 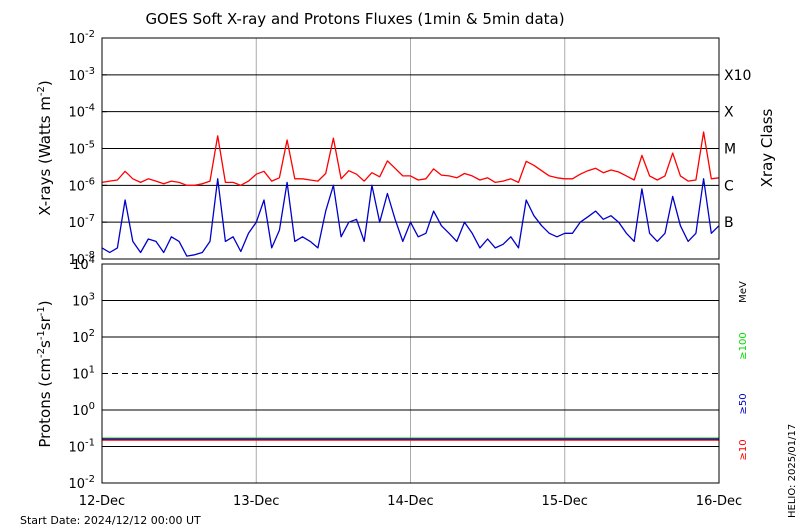 What do you see at coordinates (256, 501) in the screenshot?
I see `x-tick-label: 13-Dec` at bounding box center [256, 501].